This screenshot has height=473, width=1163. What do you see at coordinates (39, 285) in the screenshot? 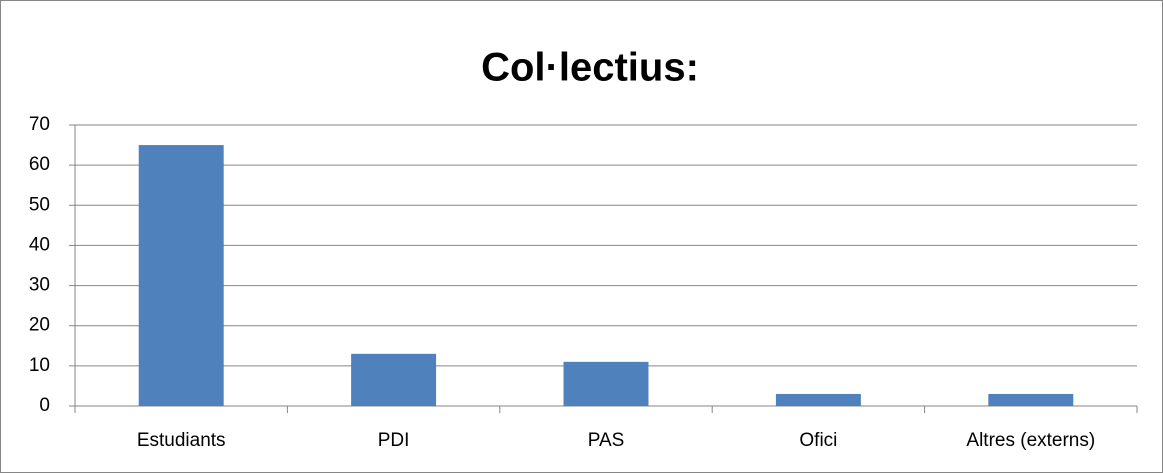
I see `y-tick-label: 30` at bounding box center [39, 285].